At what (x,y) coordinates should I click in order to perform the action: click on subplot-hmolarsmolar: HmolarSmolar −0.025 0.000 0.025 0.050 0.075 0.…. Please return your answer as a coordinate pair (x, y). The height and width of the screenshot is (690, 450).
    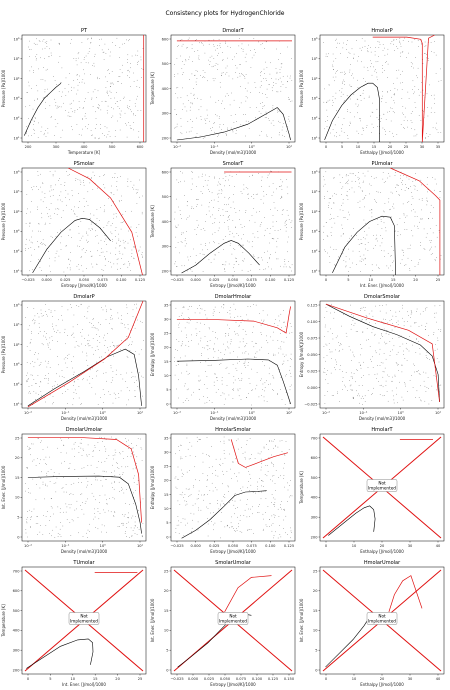
    Looking at the image, I should click on (223, 490).